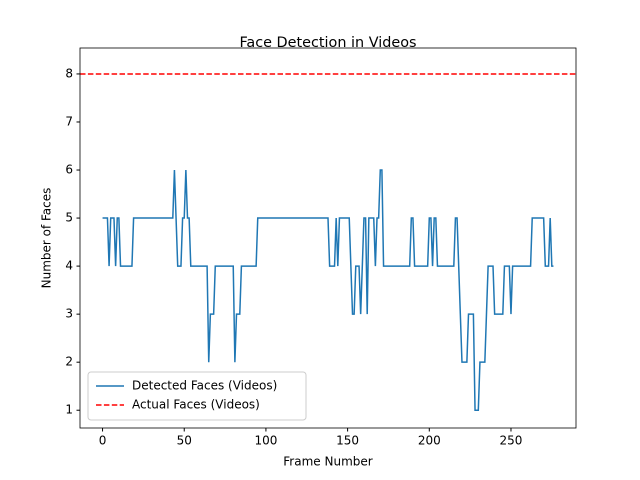  Describe the element at coordinates (103, 441) in the screenshot. I see `x-tick-label: 0` at that location.